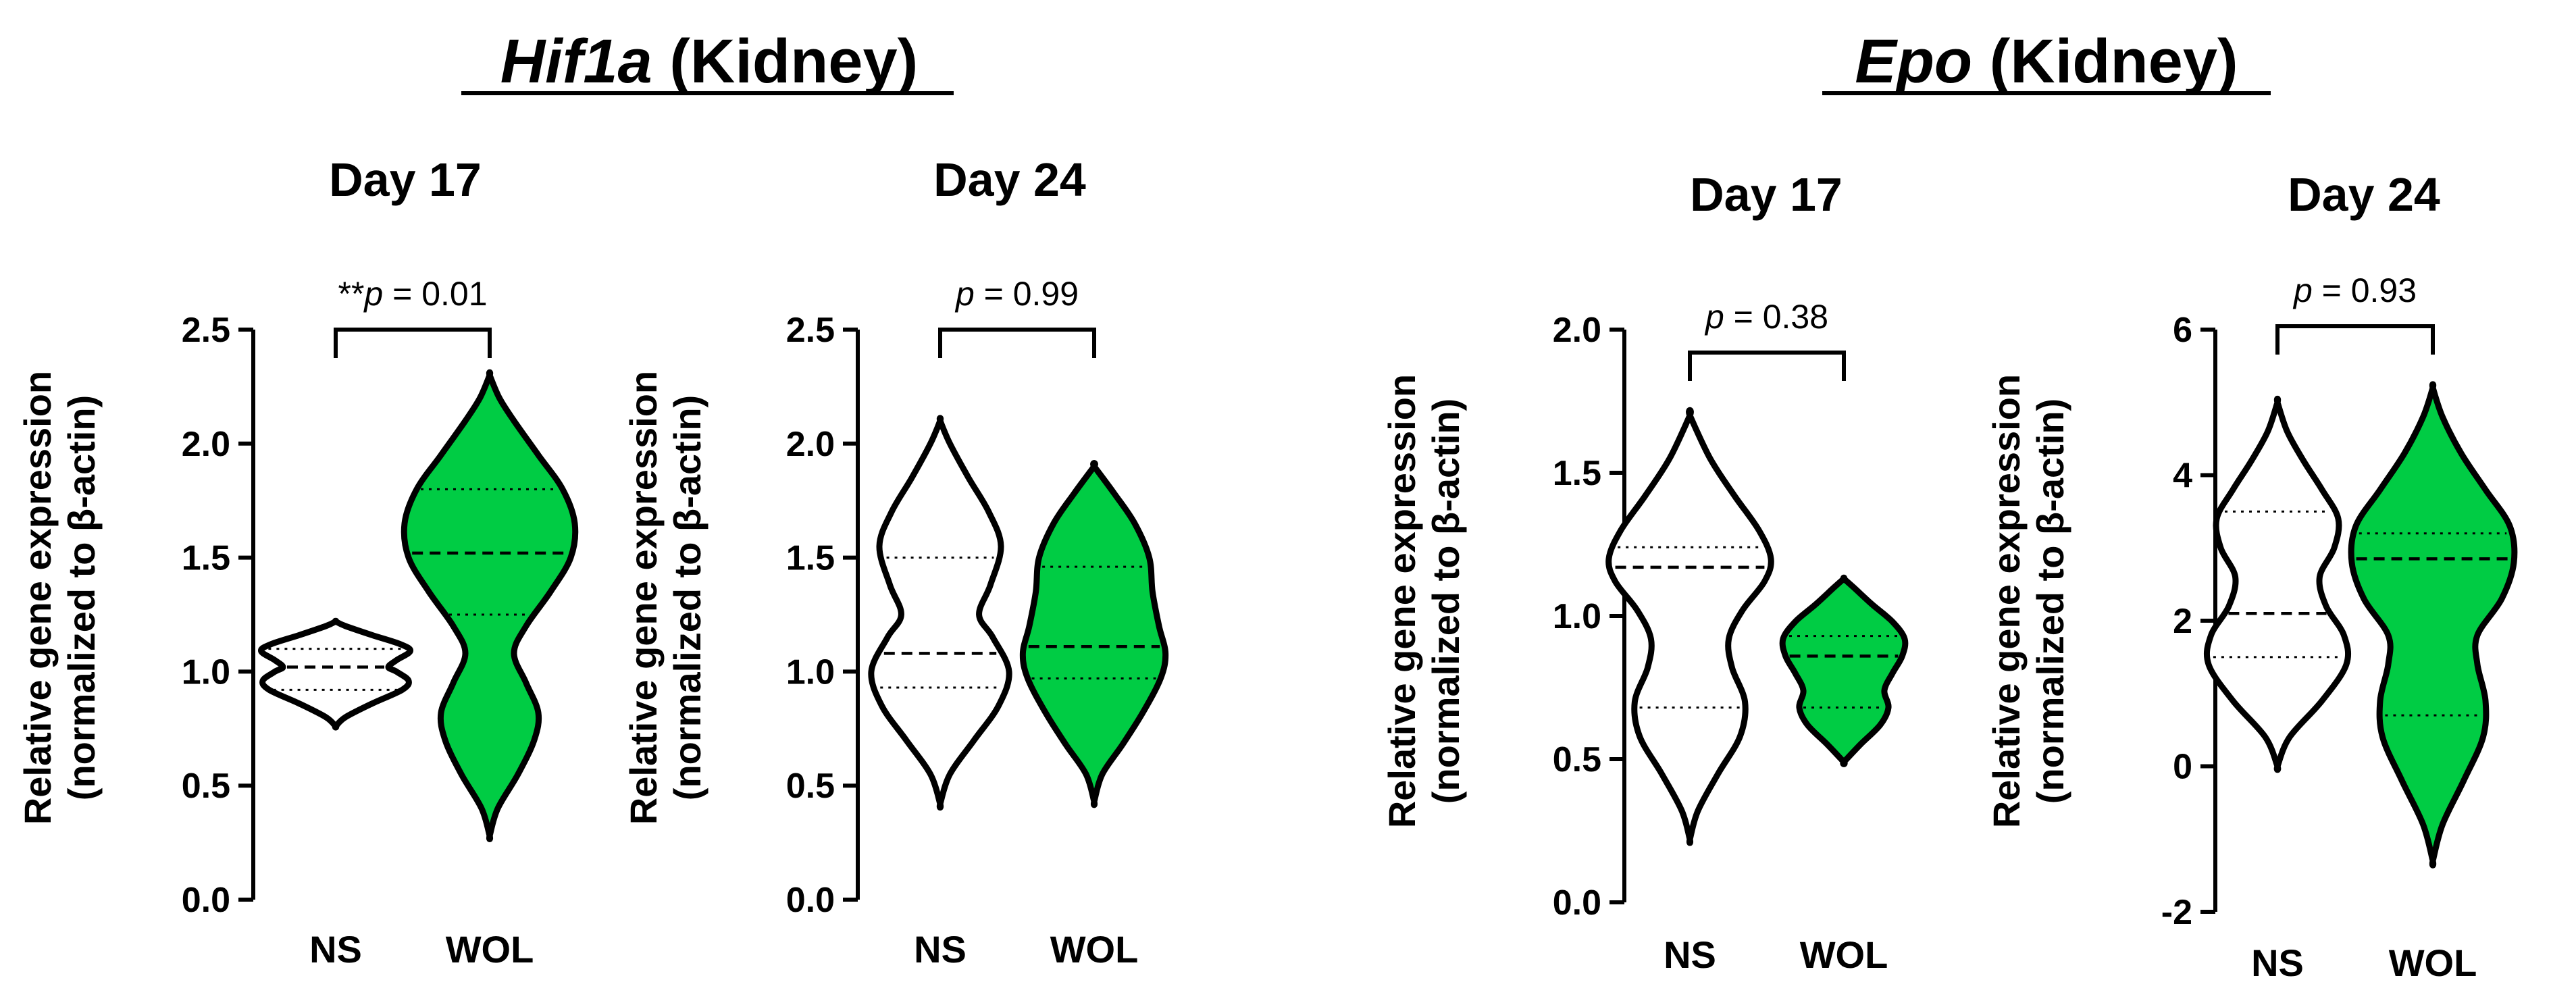 The image size is (2576, 1005). I want to click on y-tick-label: 4, so click(2182, 476).